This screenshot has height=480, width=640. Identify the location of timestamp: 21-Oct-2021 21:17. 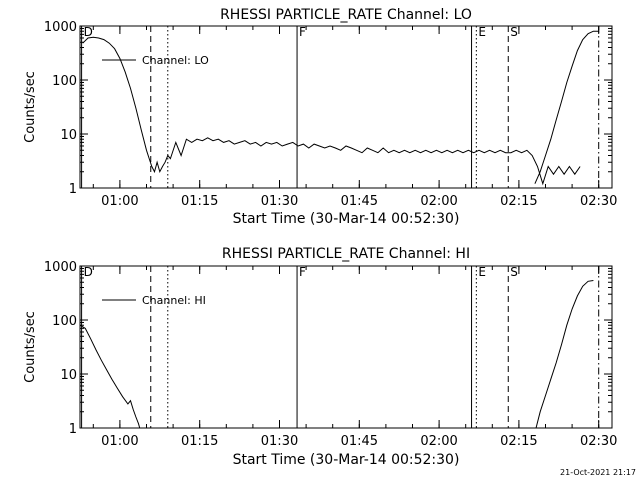
(598, 472).